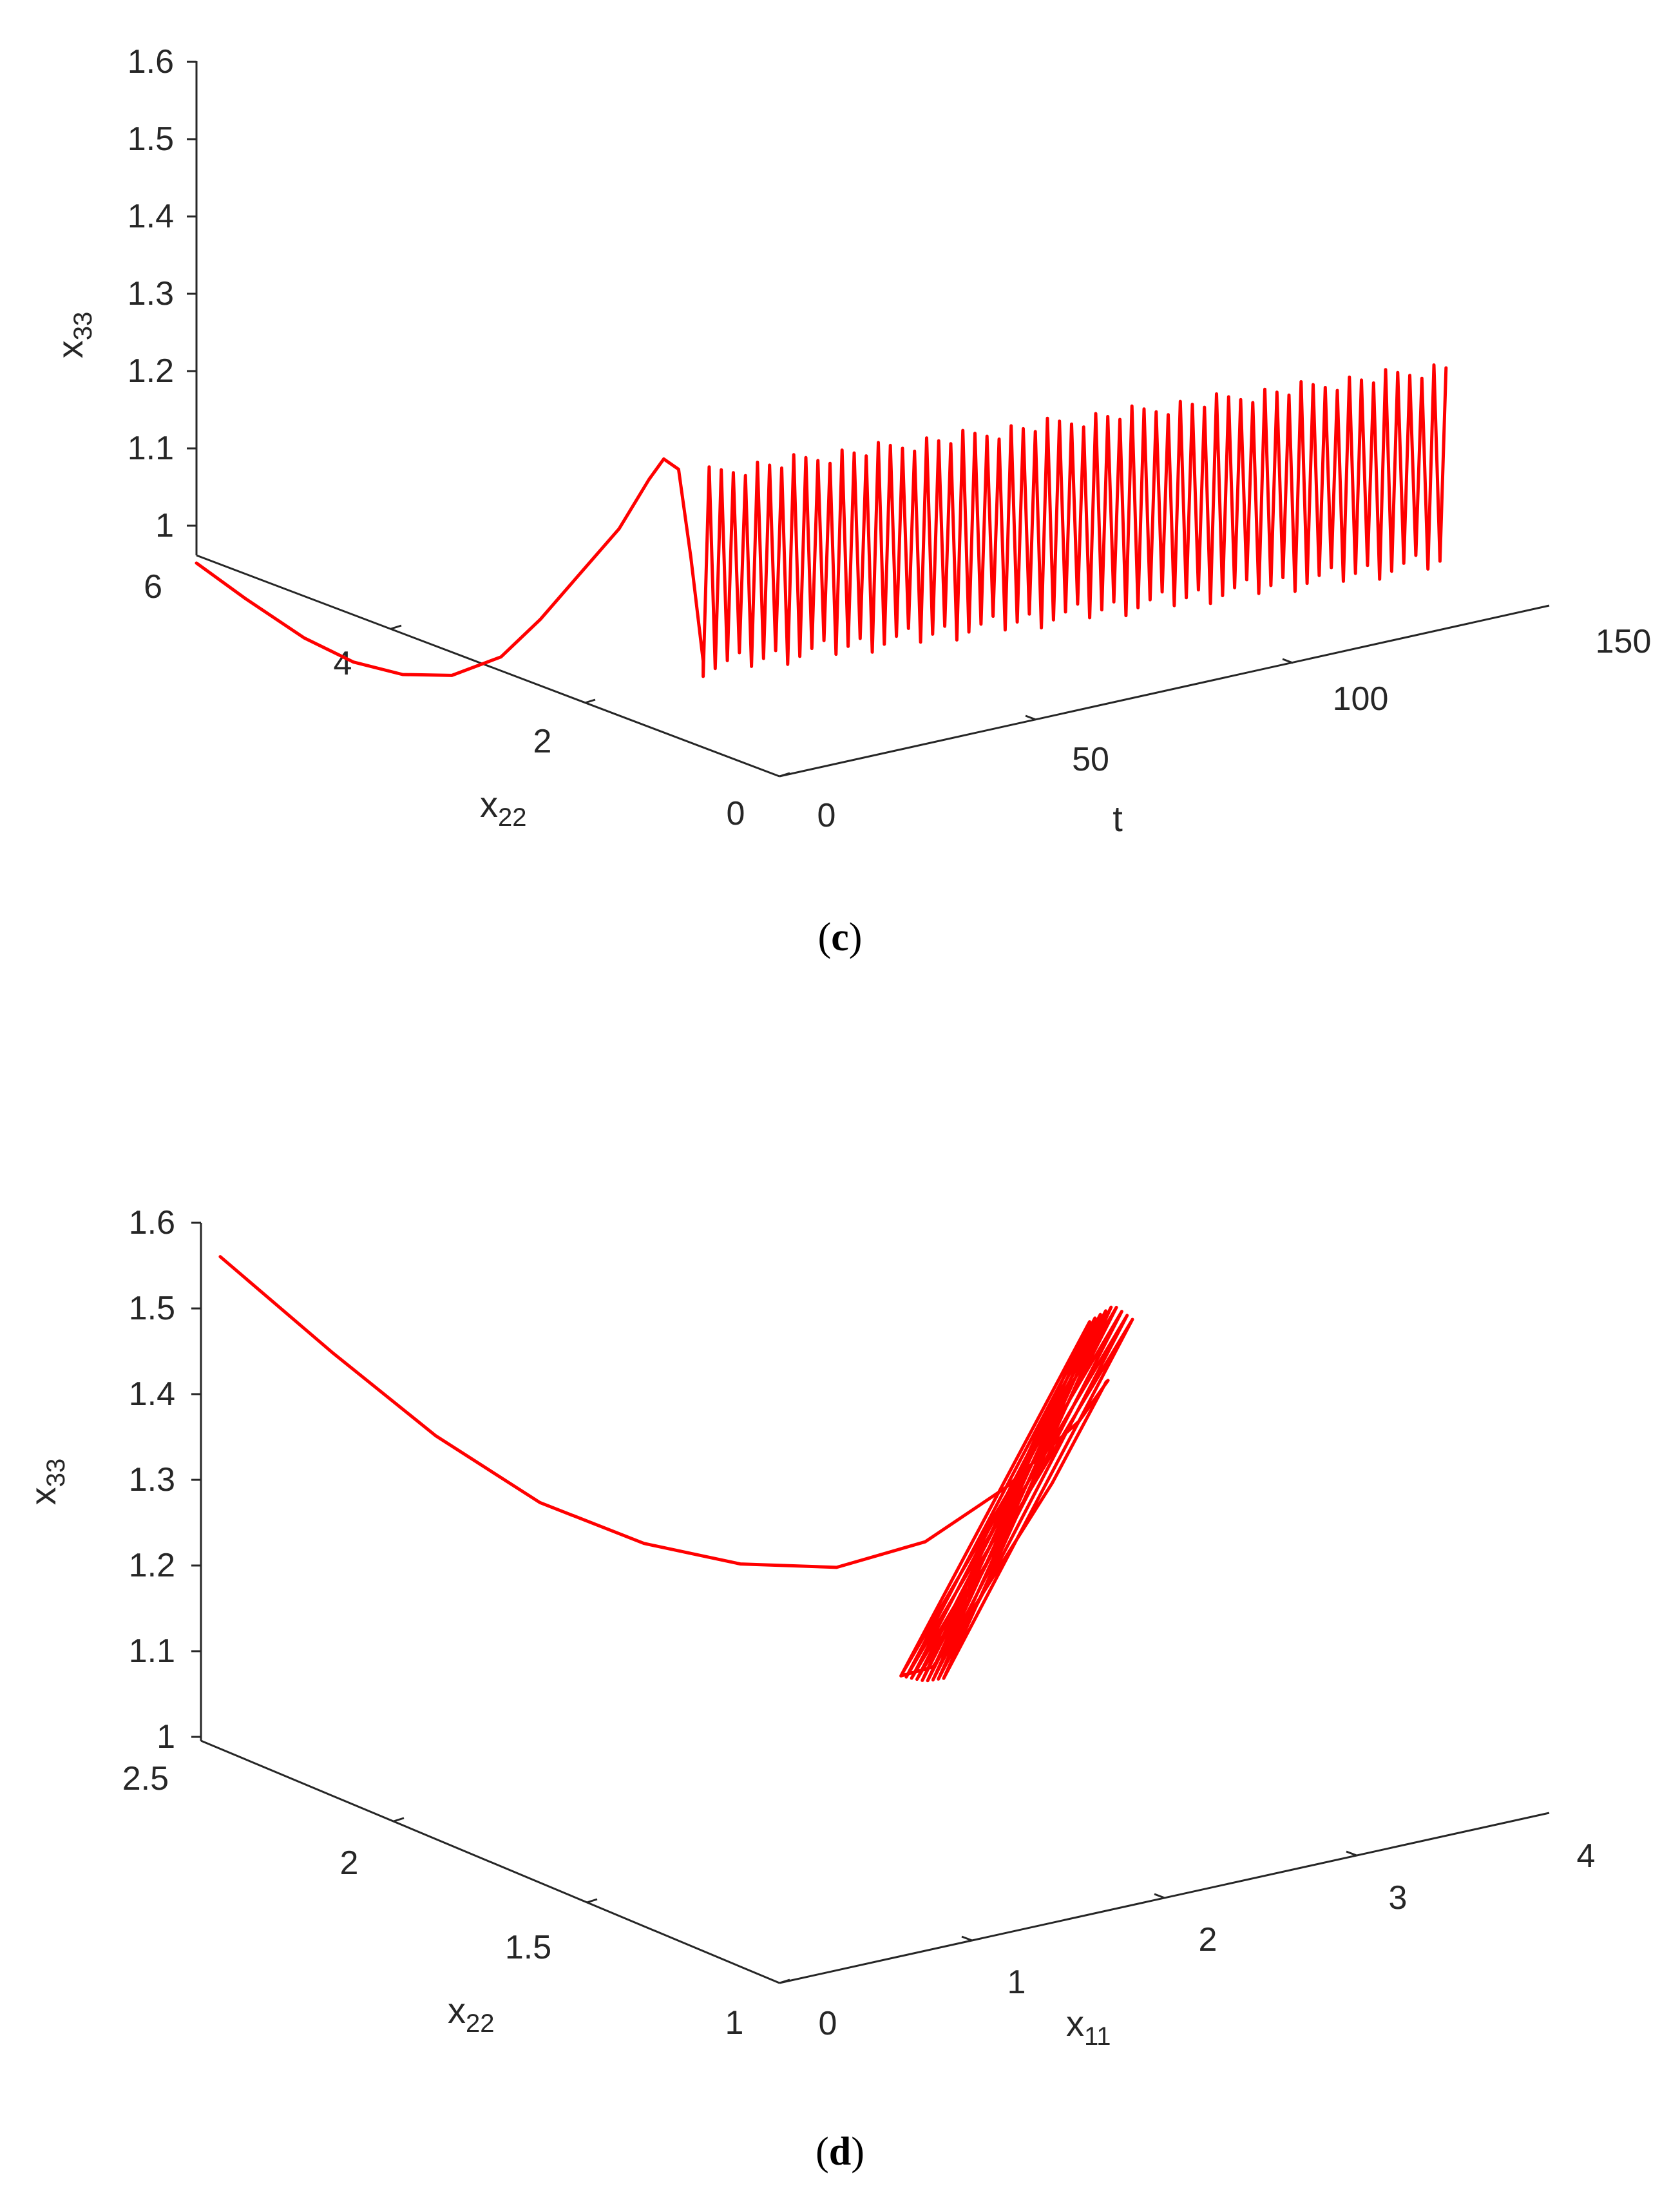  Describe the element at coordinates (676, 1469) in the screenshot. I see `d-trajectory-line` at that location.